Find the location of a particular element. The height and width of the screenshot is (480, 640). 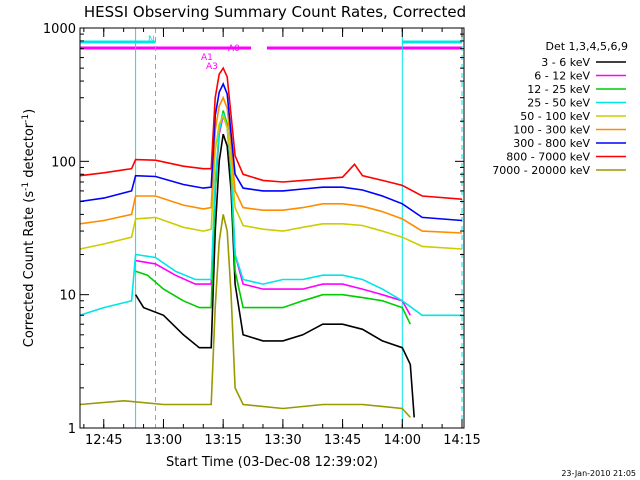

x-tick-label: 14:15 is located at coordinates (461, 440).